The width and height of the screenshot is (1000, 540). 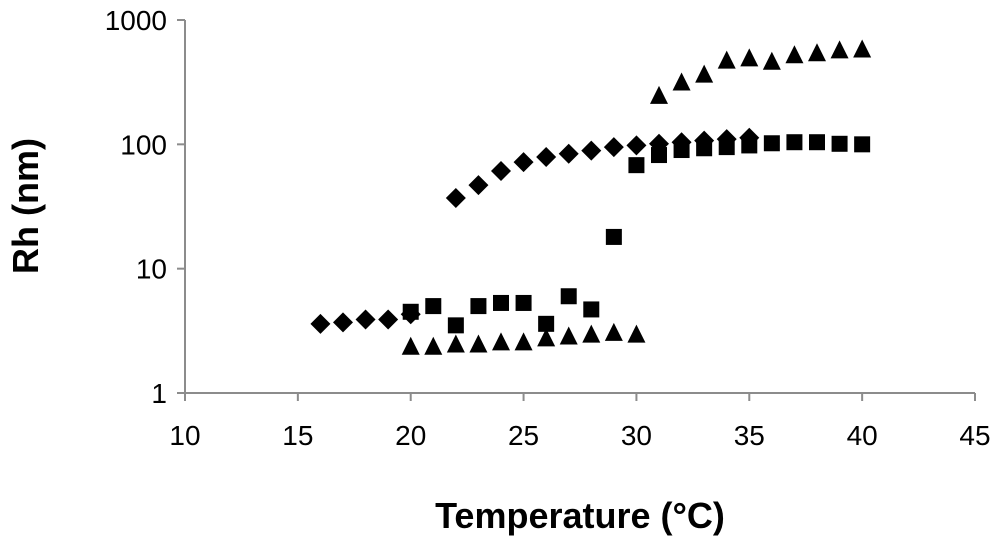 I want to click on x-tick-label: 45, so click(x=974, y=435).